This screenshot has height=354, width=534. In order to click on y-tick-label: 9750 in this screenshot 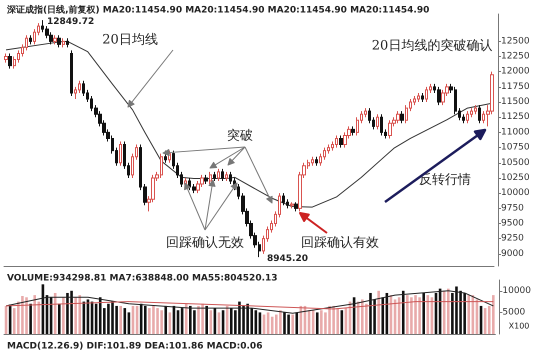, I will do `click(512, 208)`.